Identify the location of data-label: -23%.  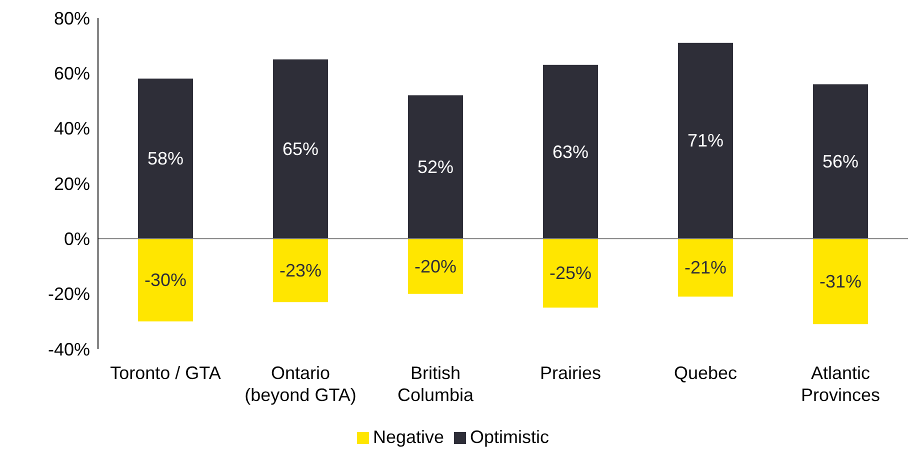
(300, 270).